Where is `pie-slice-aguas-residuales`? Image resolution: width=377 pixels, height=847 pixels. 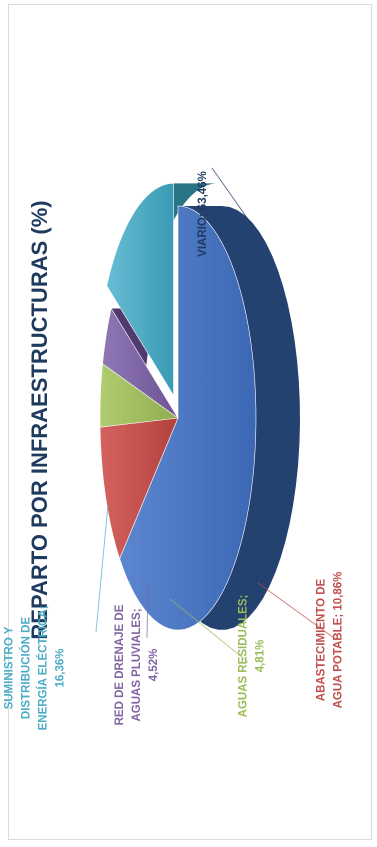 pie-slice-aguas-residuales is located at coordinates (139, 395).